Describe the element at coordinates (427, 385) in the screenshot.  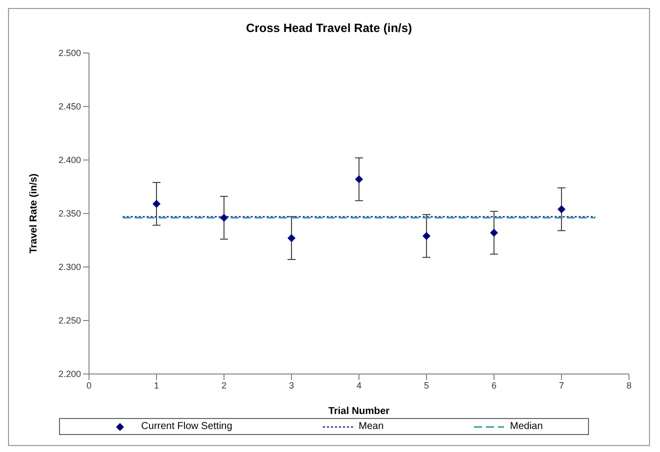
I see `x-tick-label: 5` at that location.